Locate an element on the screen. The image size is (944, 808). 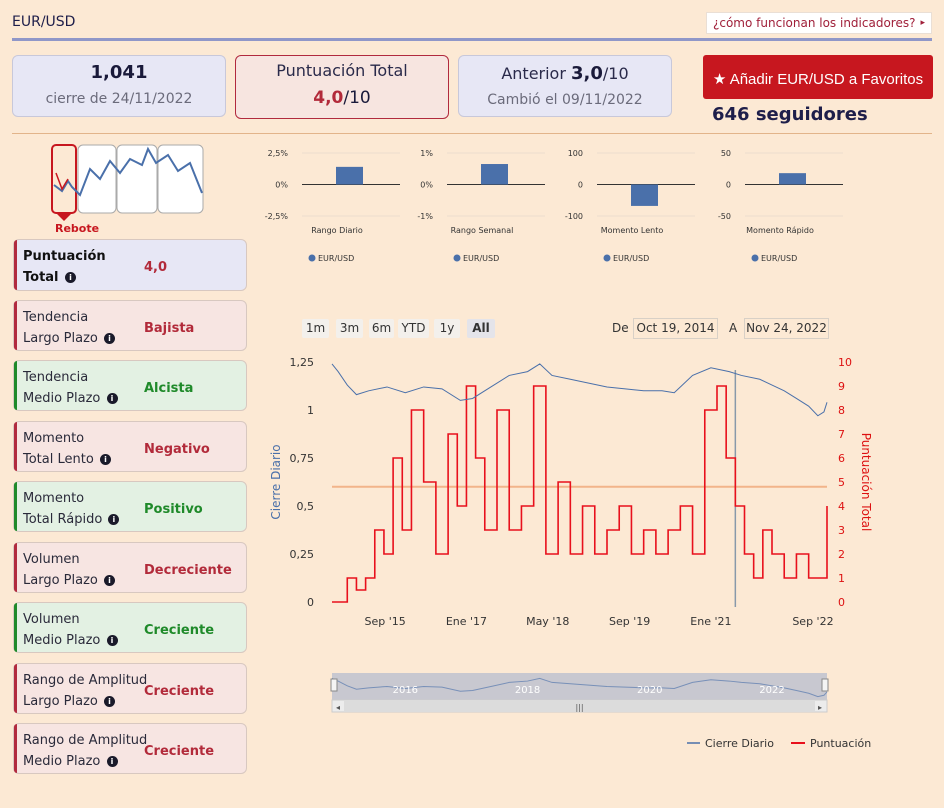
indicator-title: Puntuación is located at coordinates (64, 256).